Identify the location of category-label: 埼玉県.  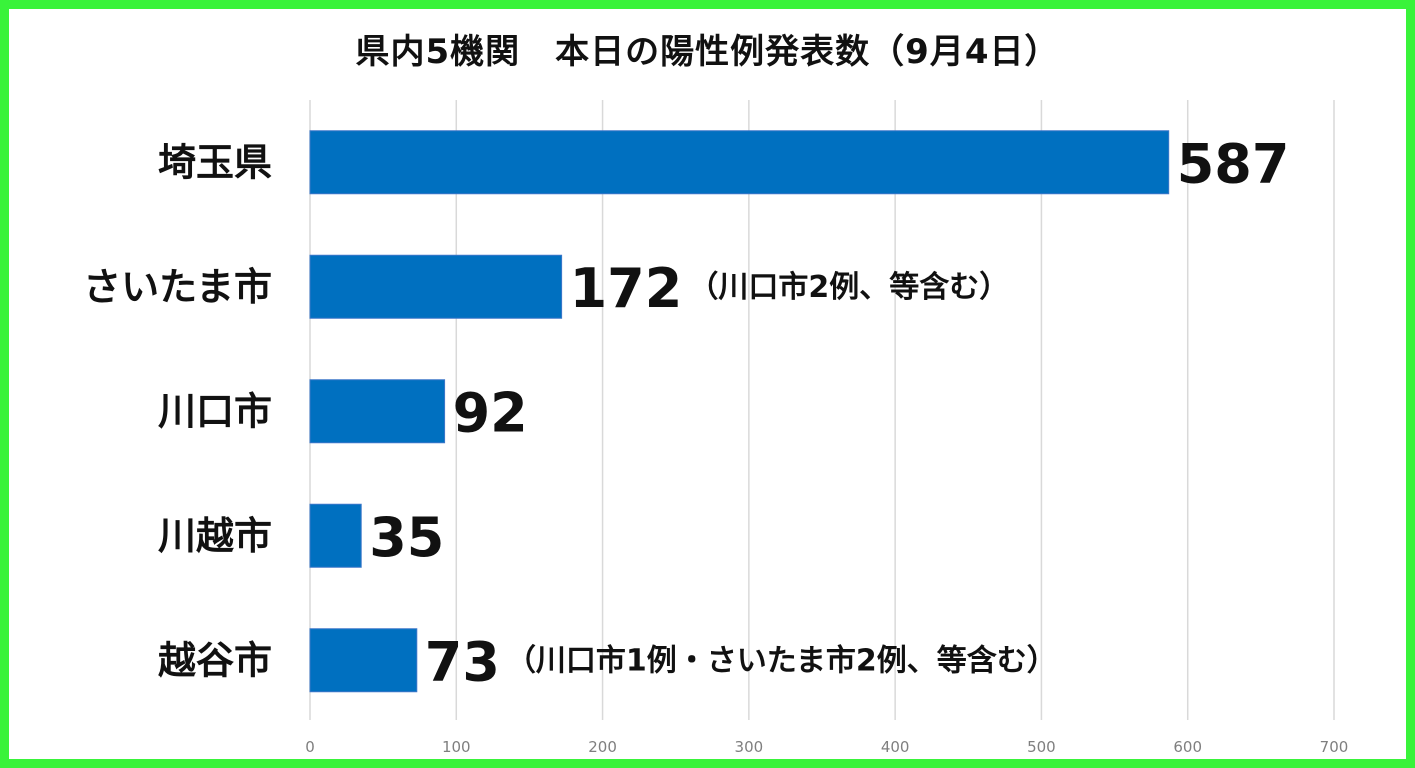
(215, 162).